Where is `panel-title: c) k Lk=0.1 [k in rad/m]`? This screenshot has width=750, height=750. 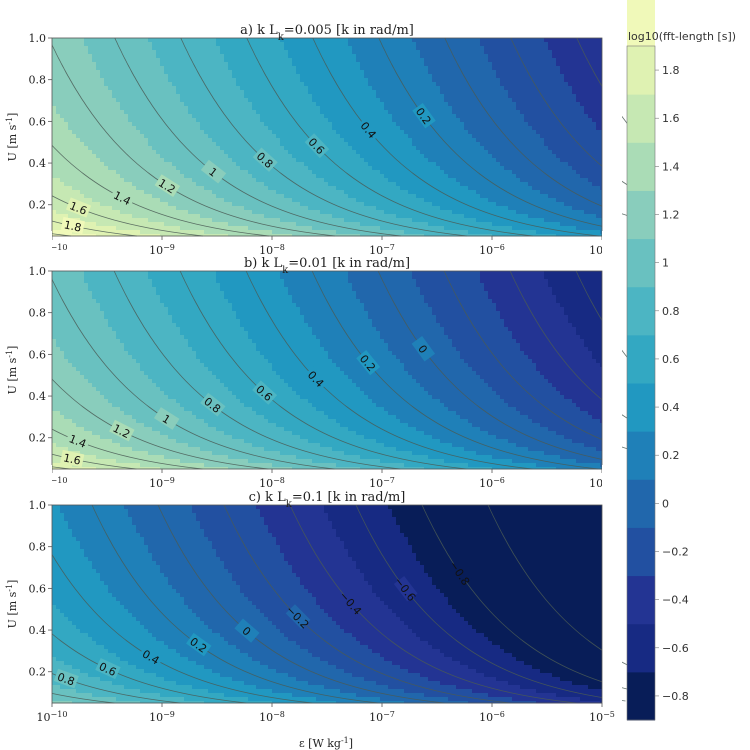 panel-title: c) k Lk=0.1 [k in rad/m] is located at coordinates (327, 500).